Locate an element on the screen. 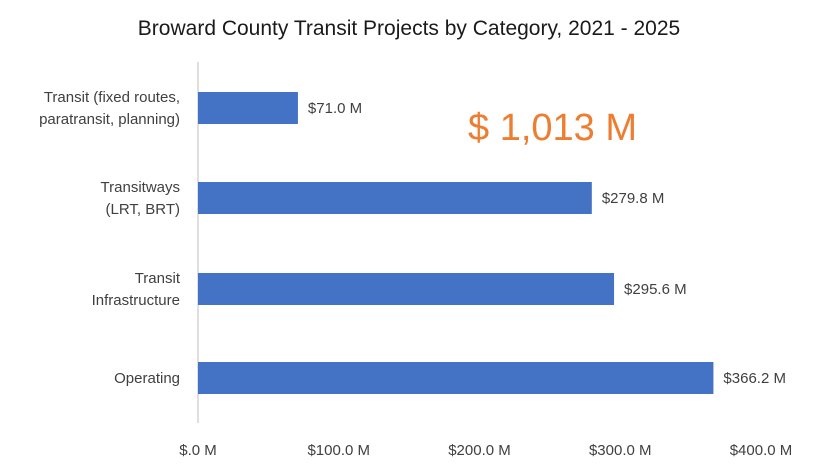 The height and width of the screenshot is (471, 814). category-label: (LRT, BRT) is located at coordinates (143, 209).